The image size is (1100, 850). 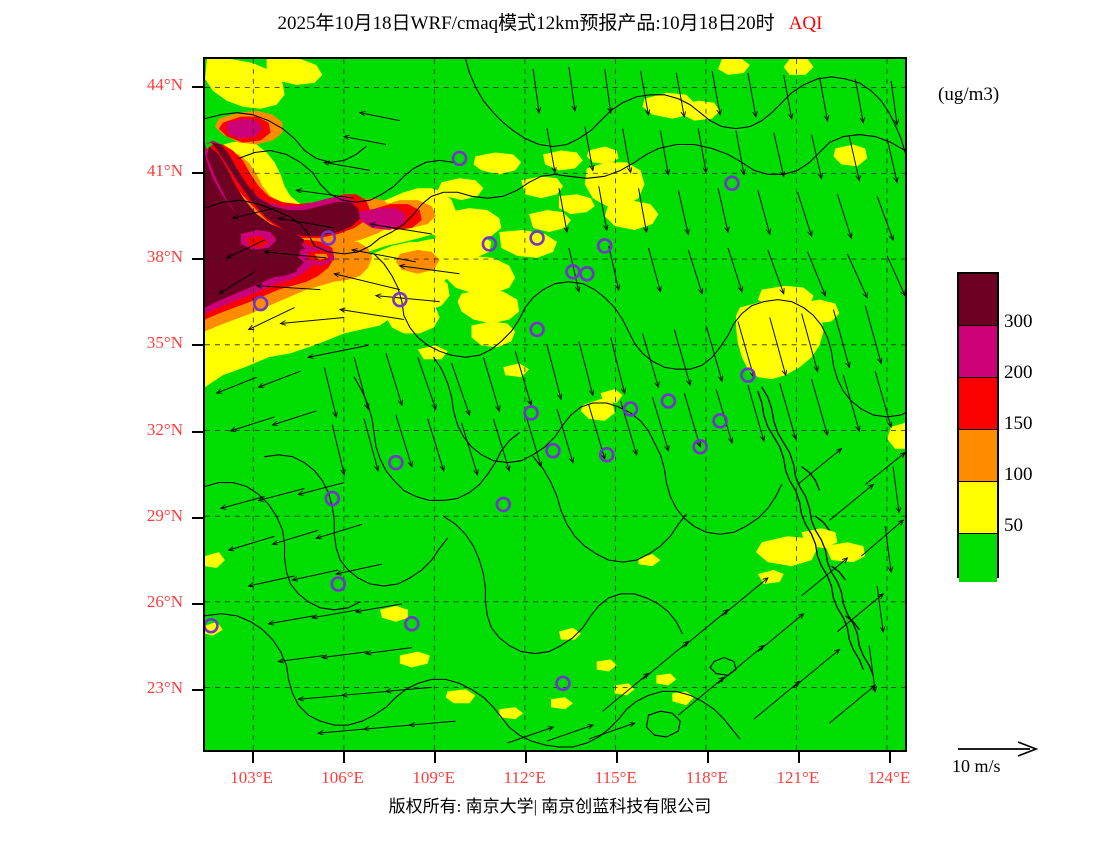 I want to click on y-axis-label-7: 23°N, so click(x=164, y=688).